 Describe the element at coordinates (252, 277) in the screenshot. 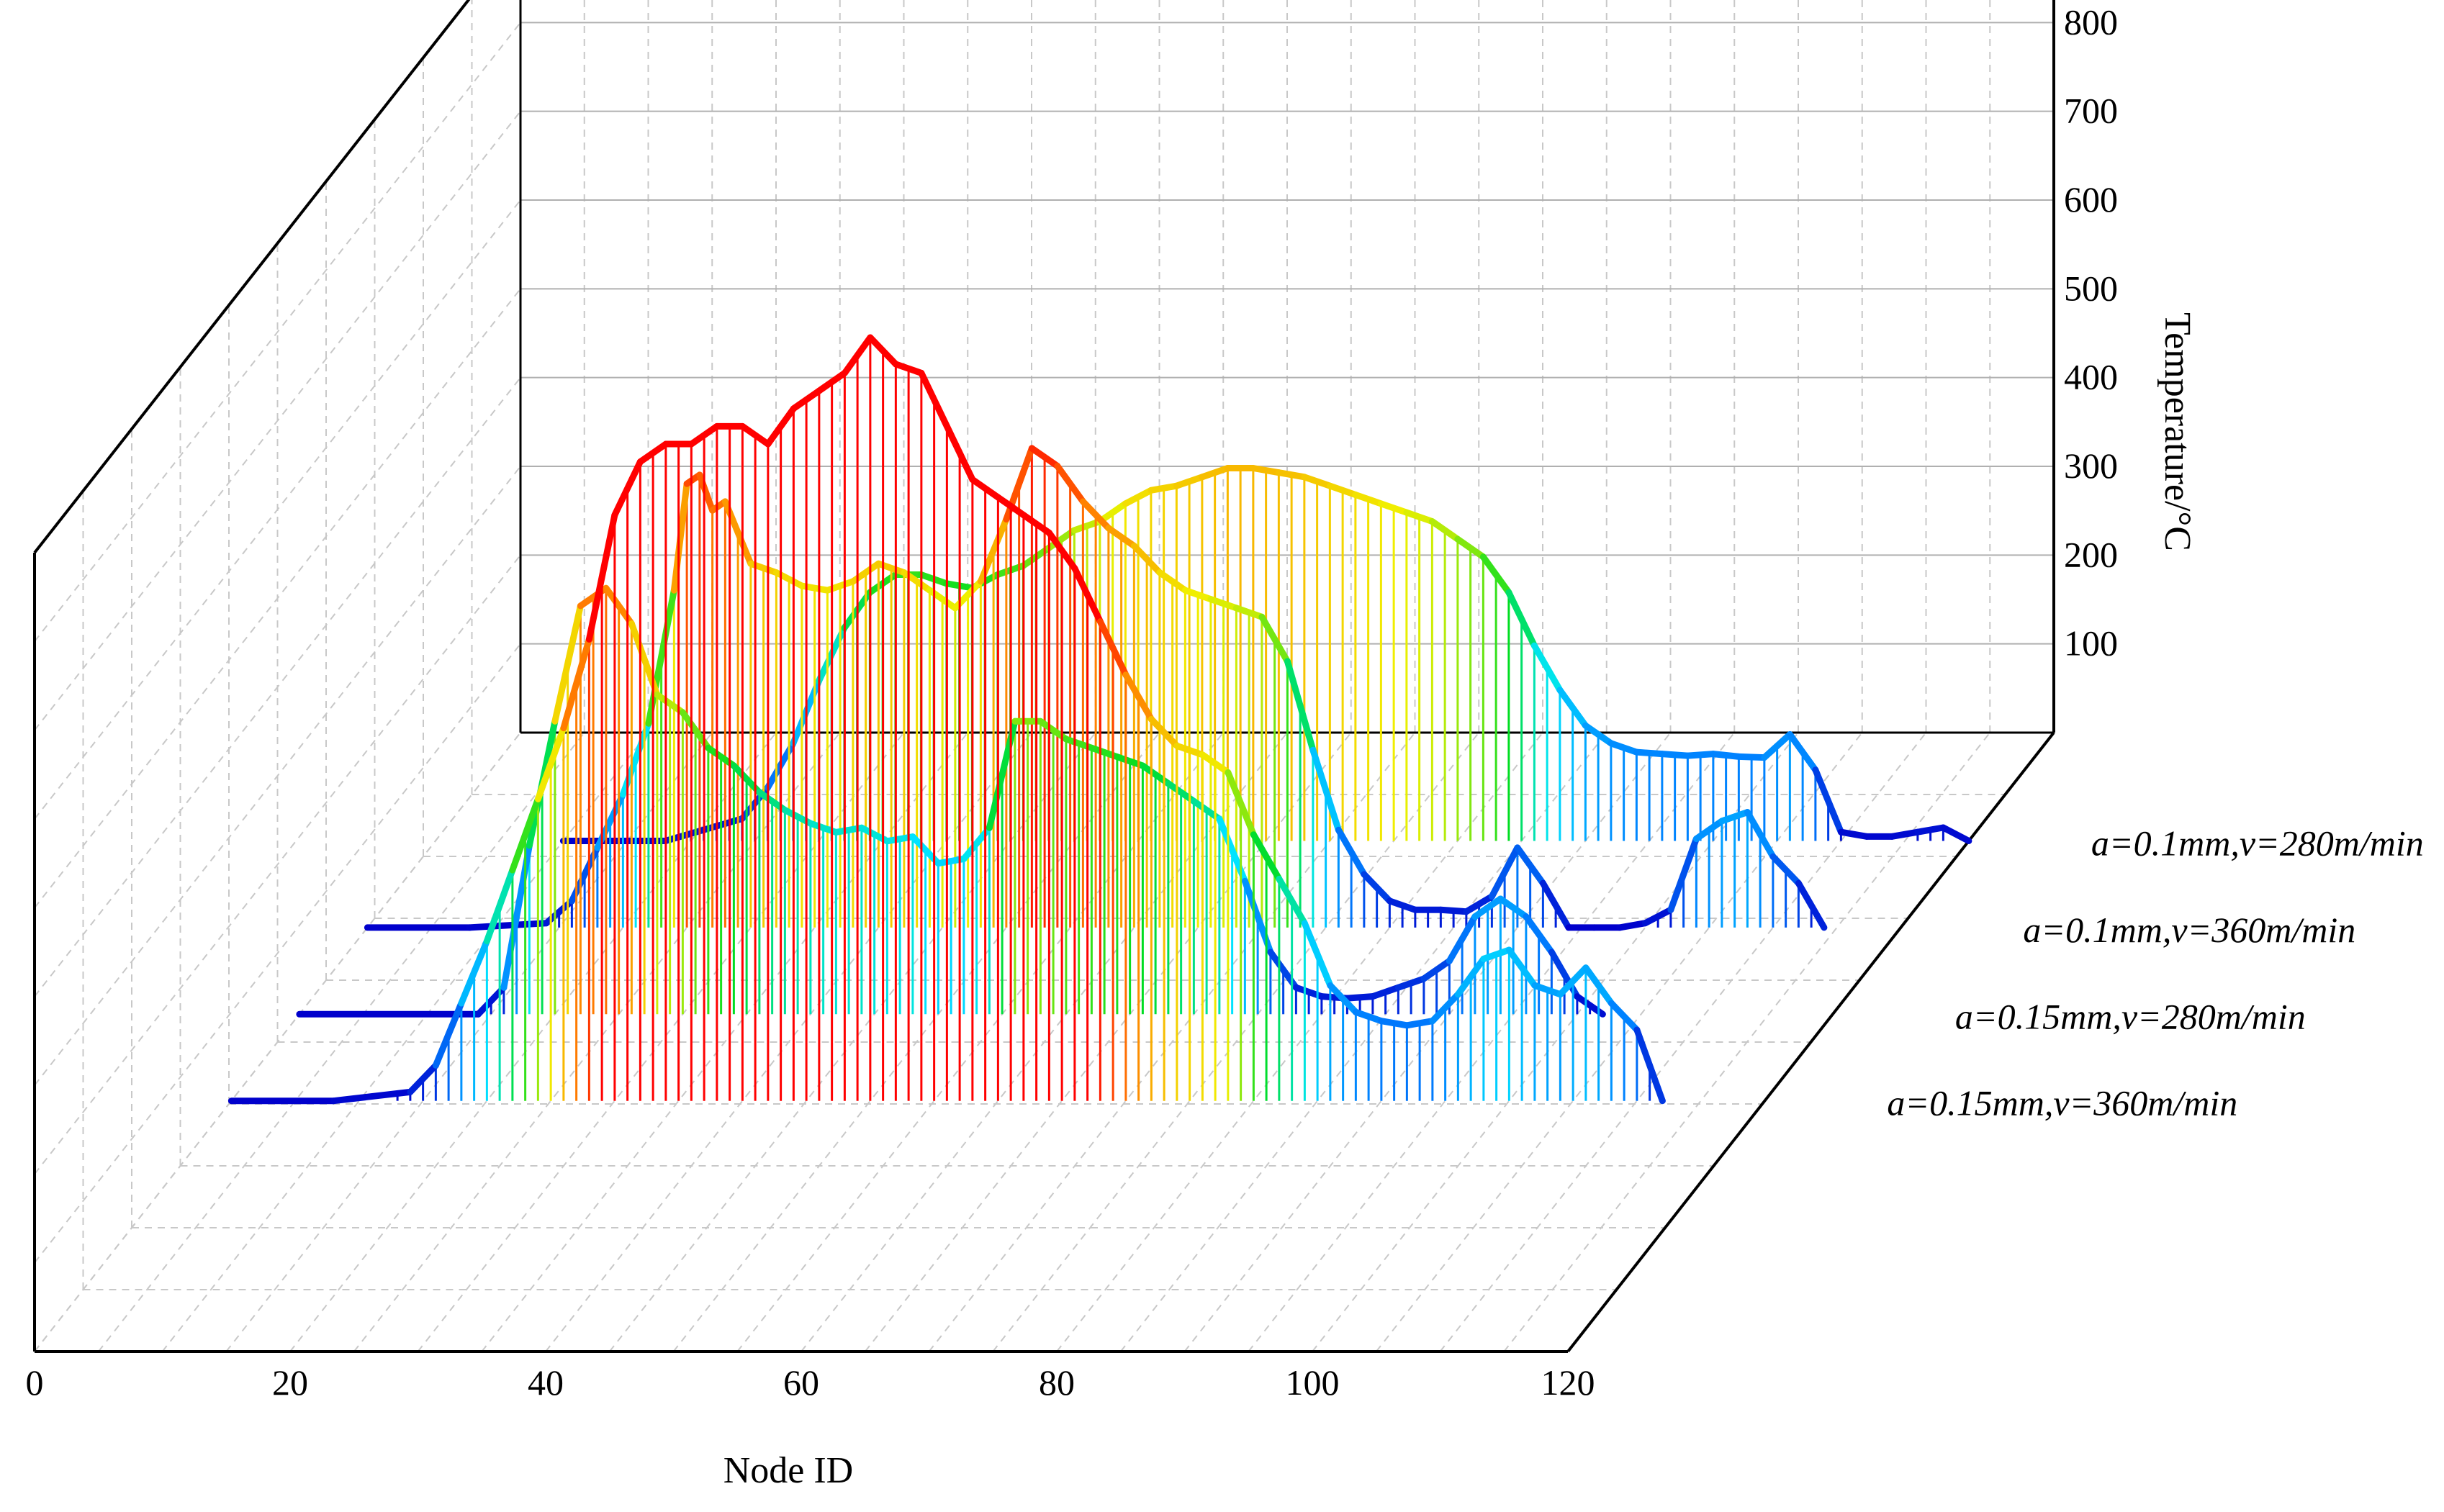

I see `axis-edge` at that location.